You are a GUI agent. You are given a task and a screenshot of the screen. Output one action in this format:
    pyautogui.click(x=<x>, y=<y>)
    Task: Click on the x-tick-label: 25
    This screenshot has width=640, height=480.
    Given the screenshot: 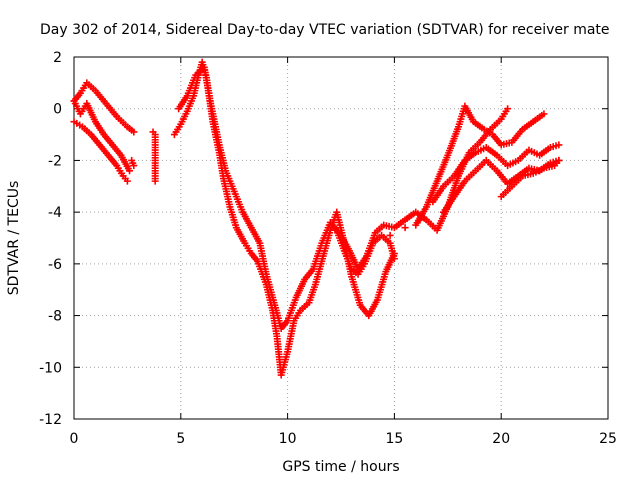 What is the action you would take?
    pyautogui.click(x=608, y=439)
    